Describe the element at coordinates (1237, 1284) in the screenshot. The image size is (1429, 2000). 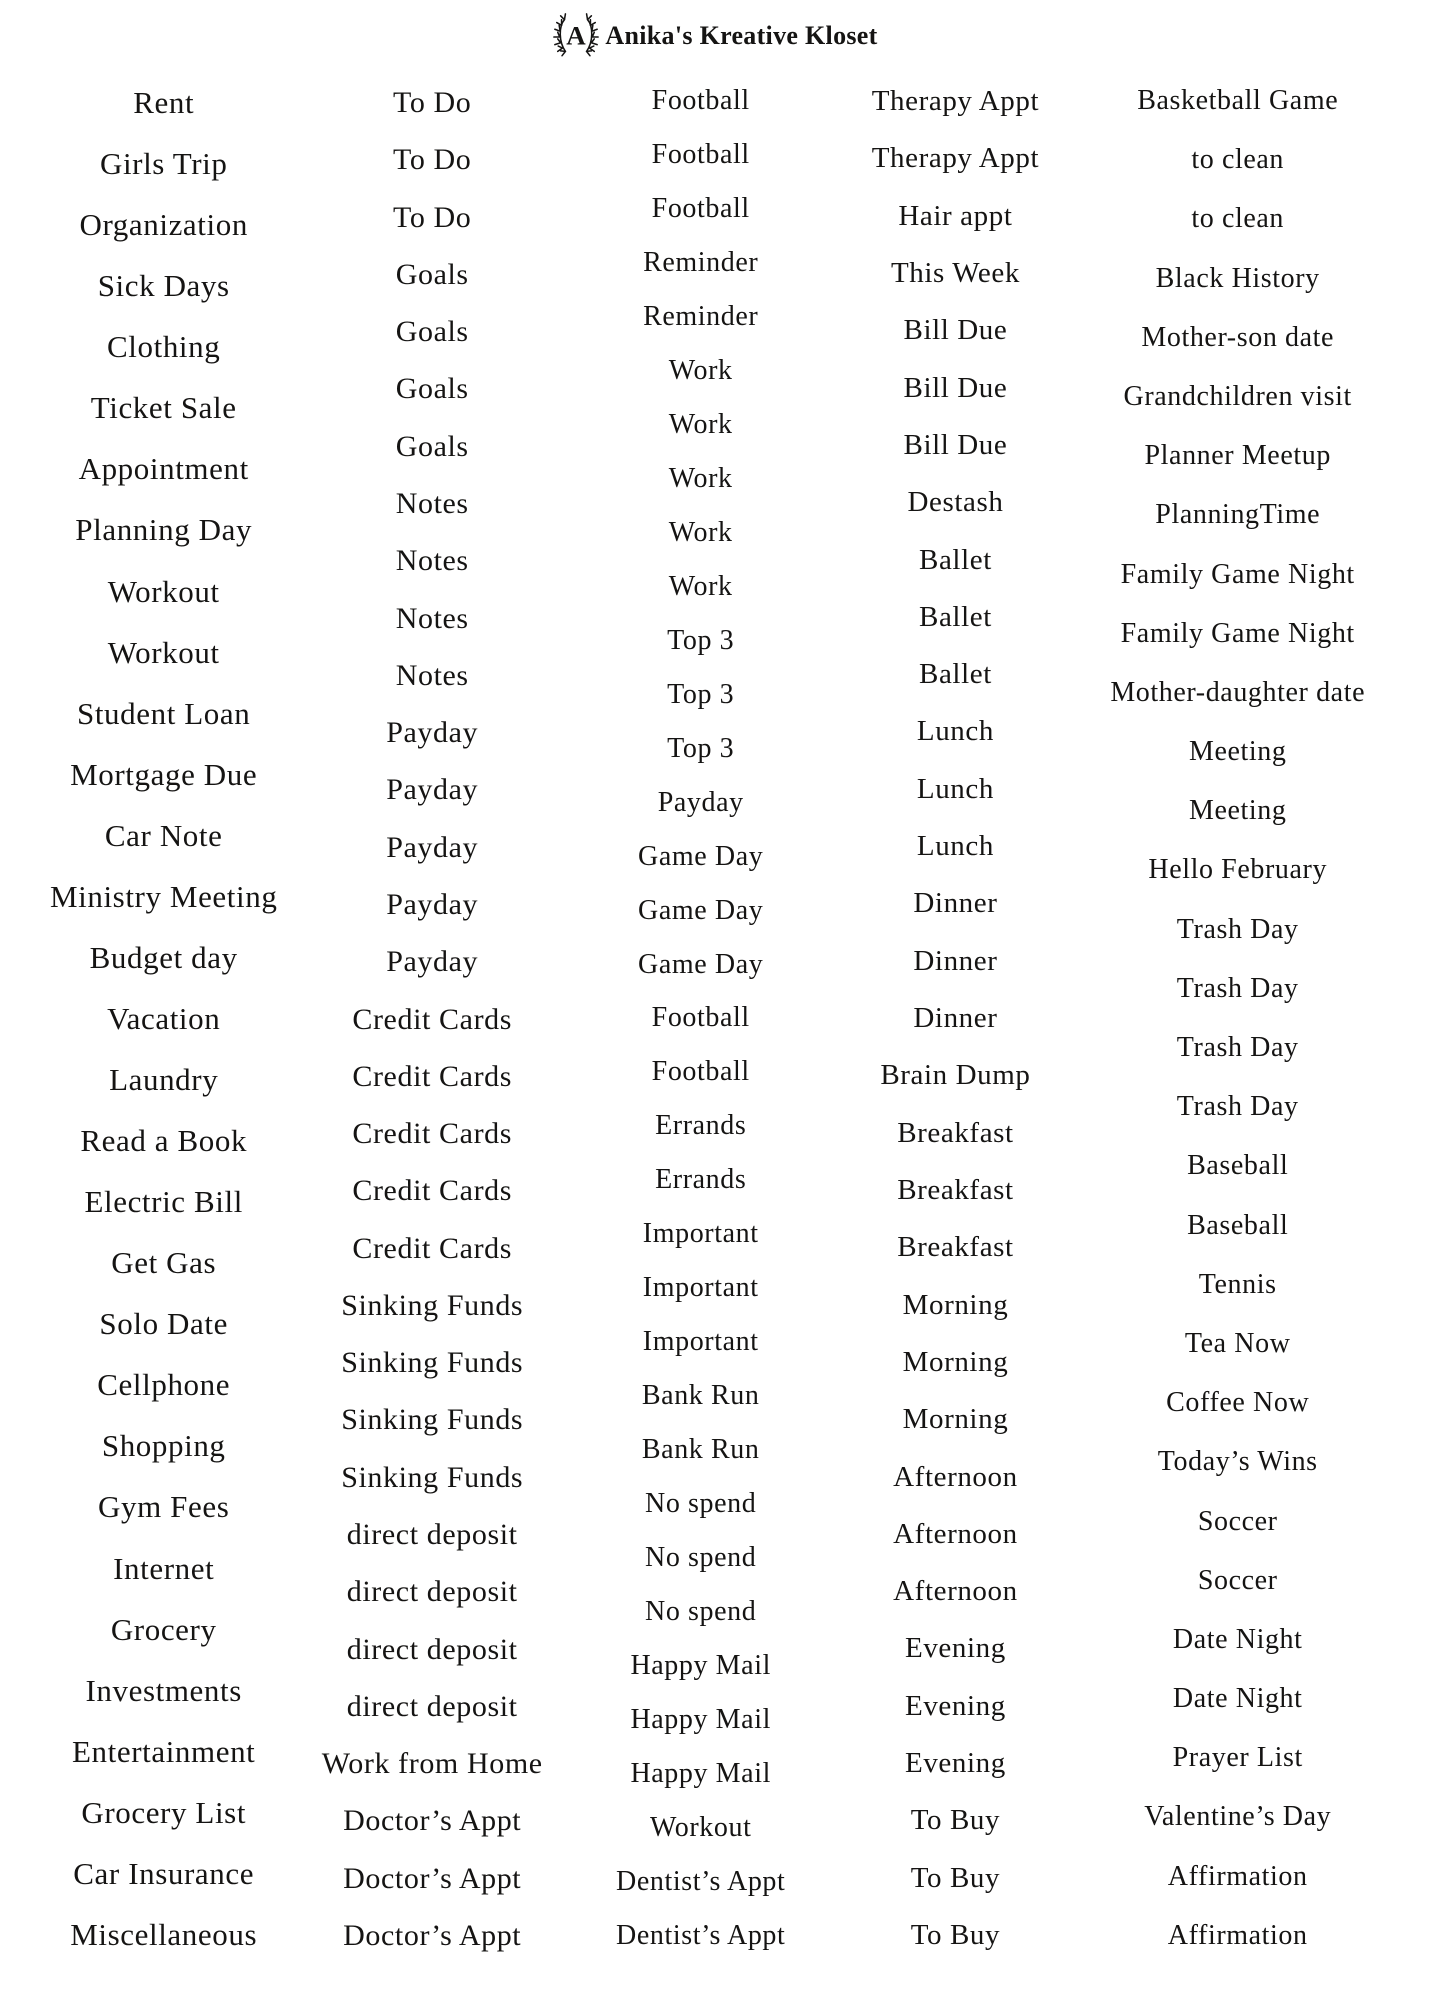
I see `list-item: Tennis` at that location.